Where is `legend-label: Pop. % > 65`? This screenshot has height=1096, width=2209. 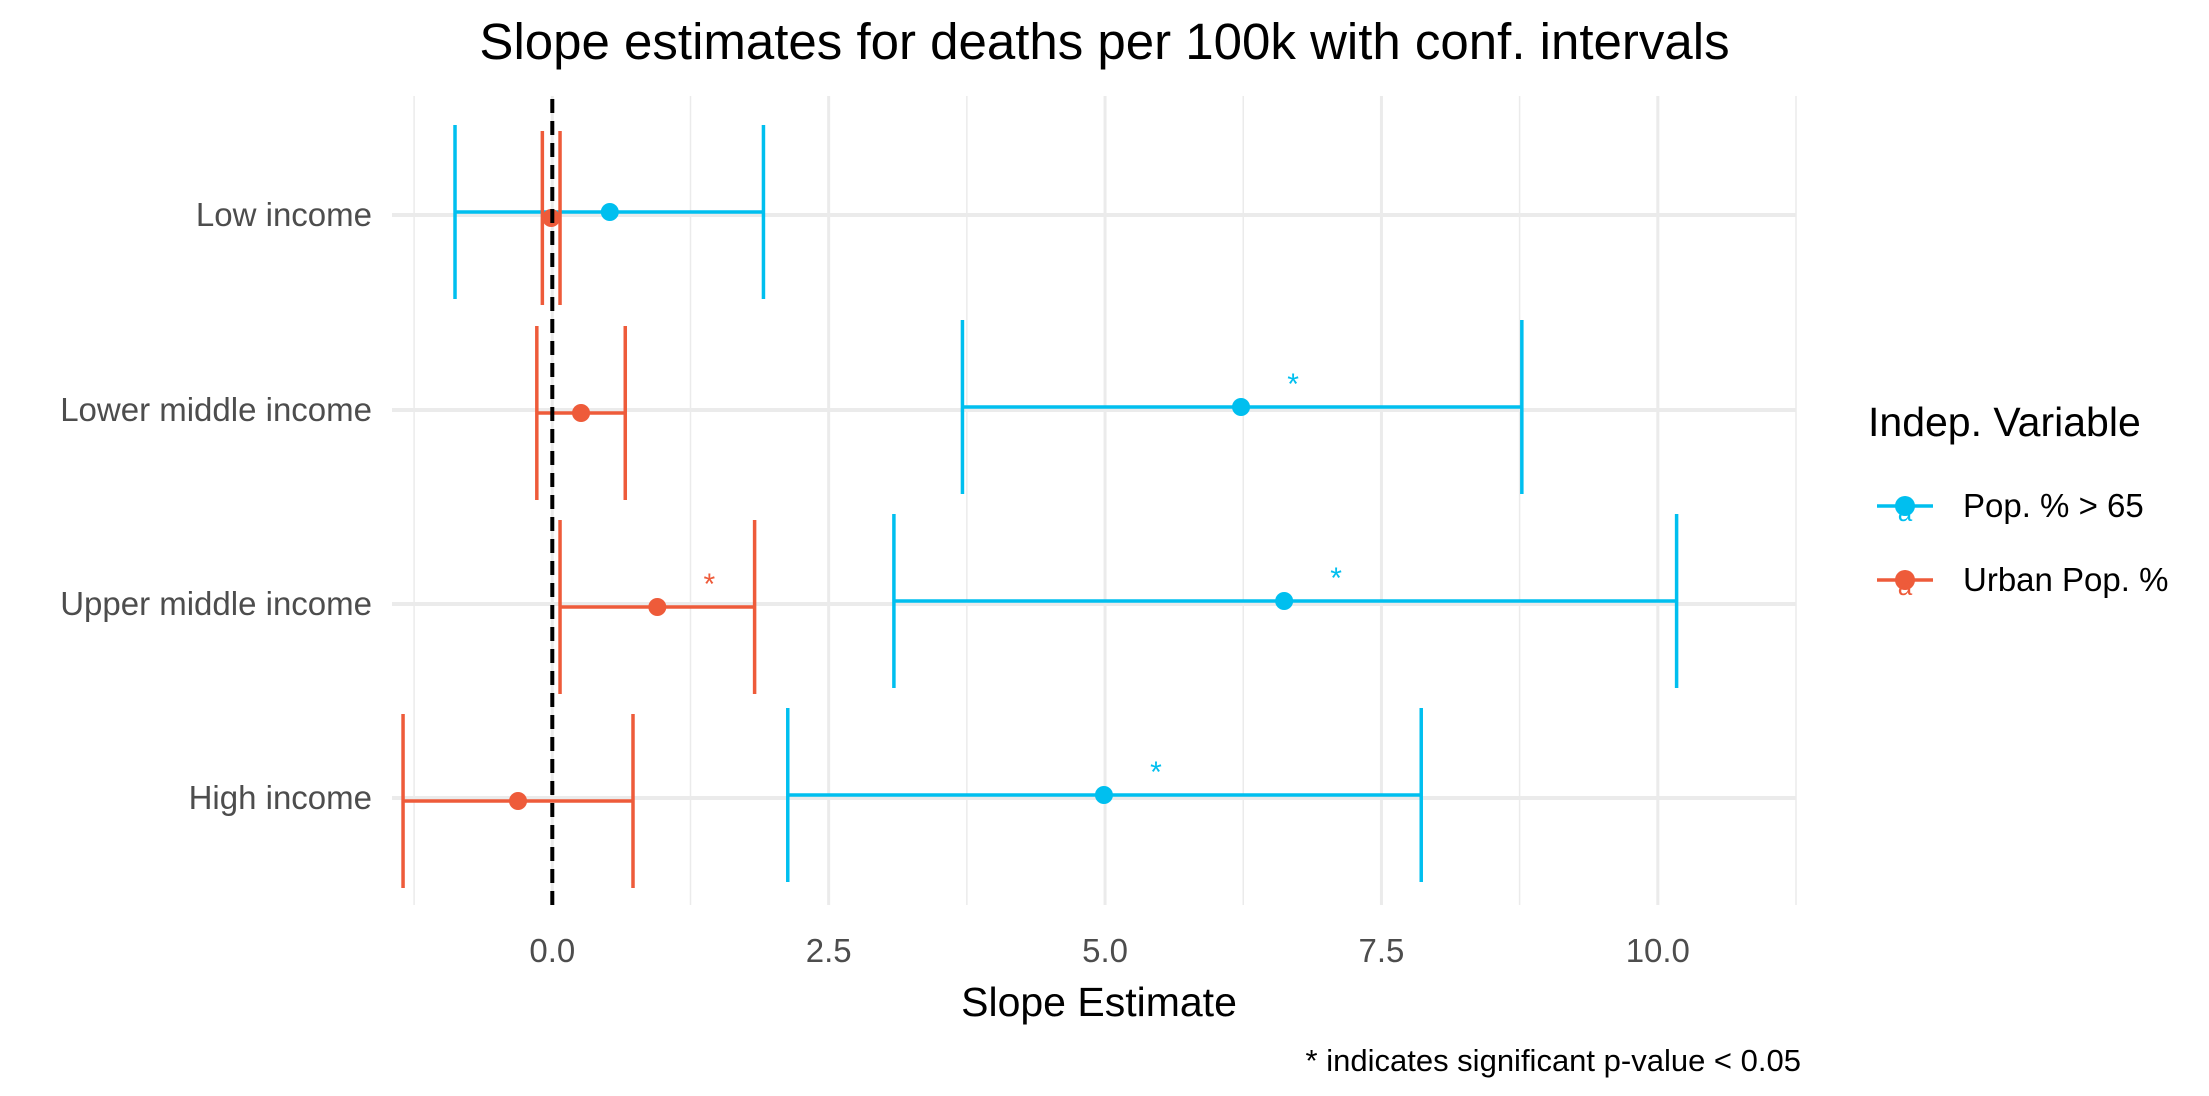 legend-label: Pop. % > 65 is located at coordinates (2053, 505).